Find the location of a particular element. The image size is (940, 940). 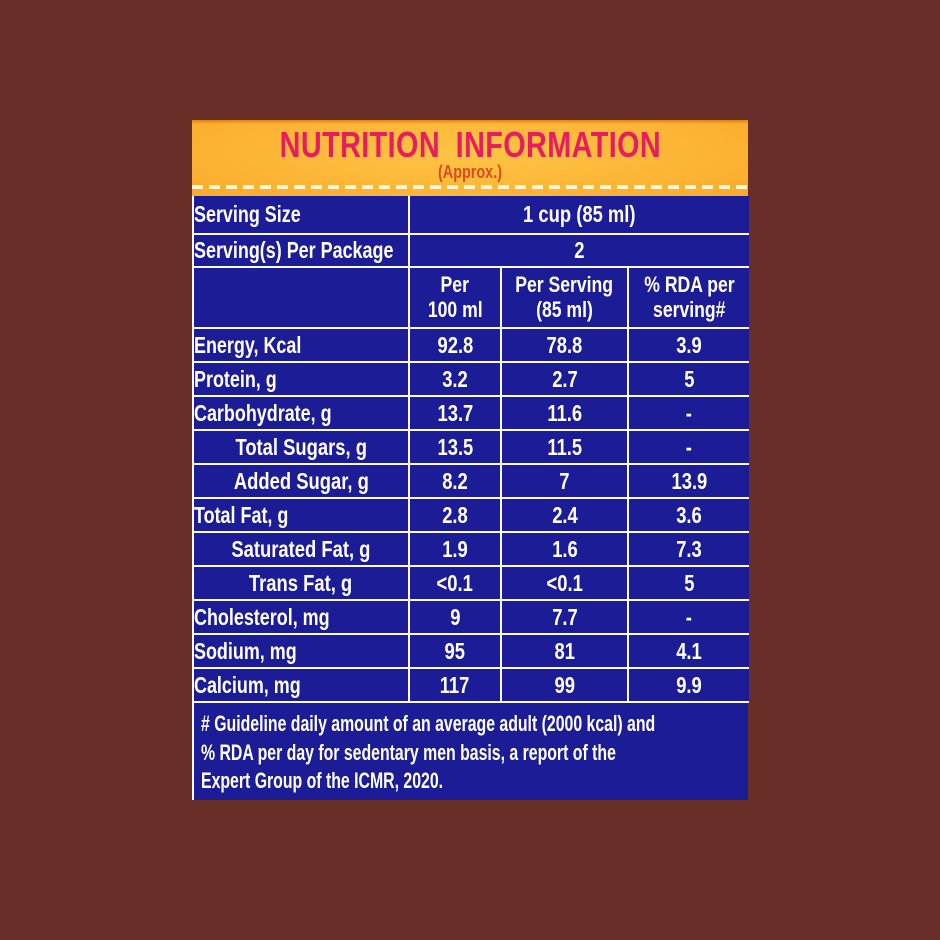

per-100ml-cell: 2.8 is located at coordinates (455, 515).